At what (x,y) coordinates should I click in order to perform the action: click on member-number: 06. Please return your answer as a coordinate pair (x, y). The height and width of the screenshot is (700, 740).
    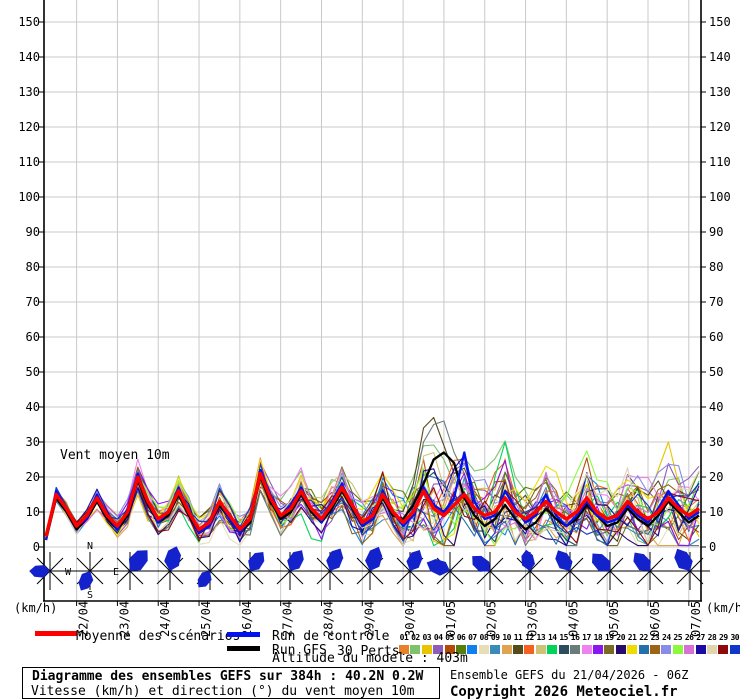
    Looking at the image, I should click on (461, 637).